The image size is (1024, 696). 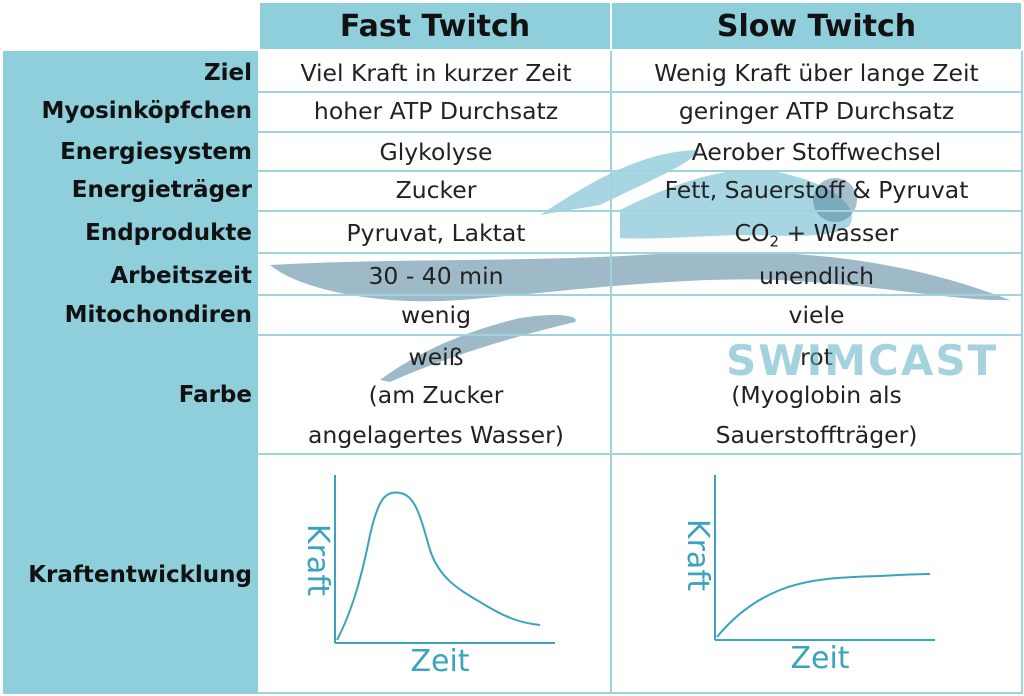 I want to click on cell-slow-energietraeger: Fett, Sauerstoff & Pyruvat, so click(x=816, y=190).